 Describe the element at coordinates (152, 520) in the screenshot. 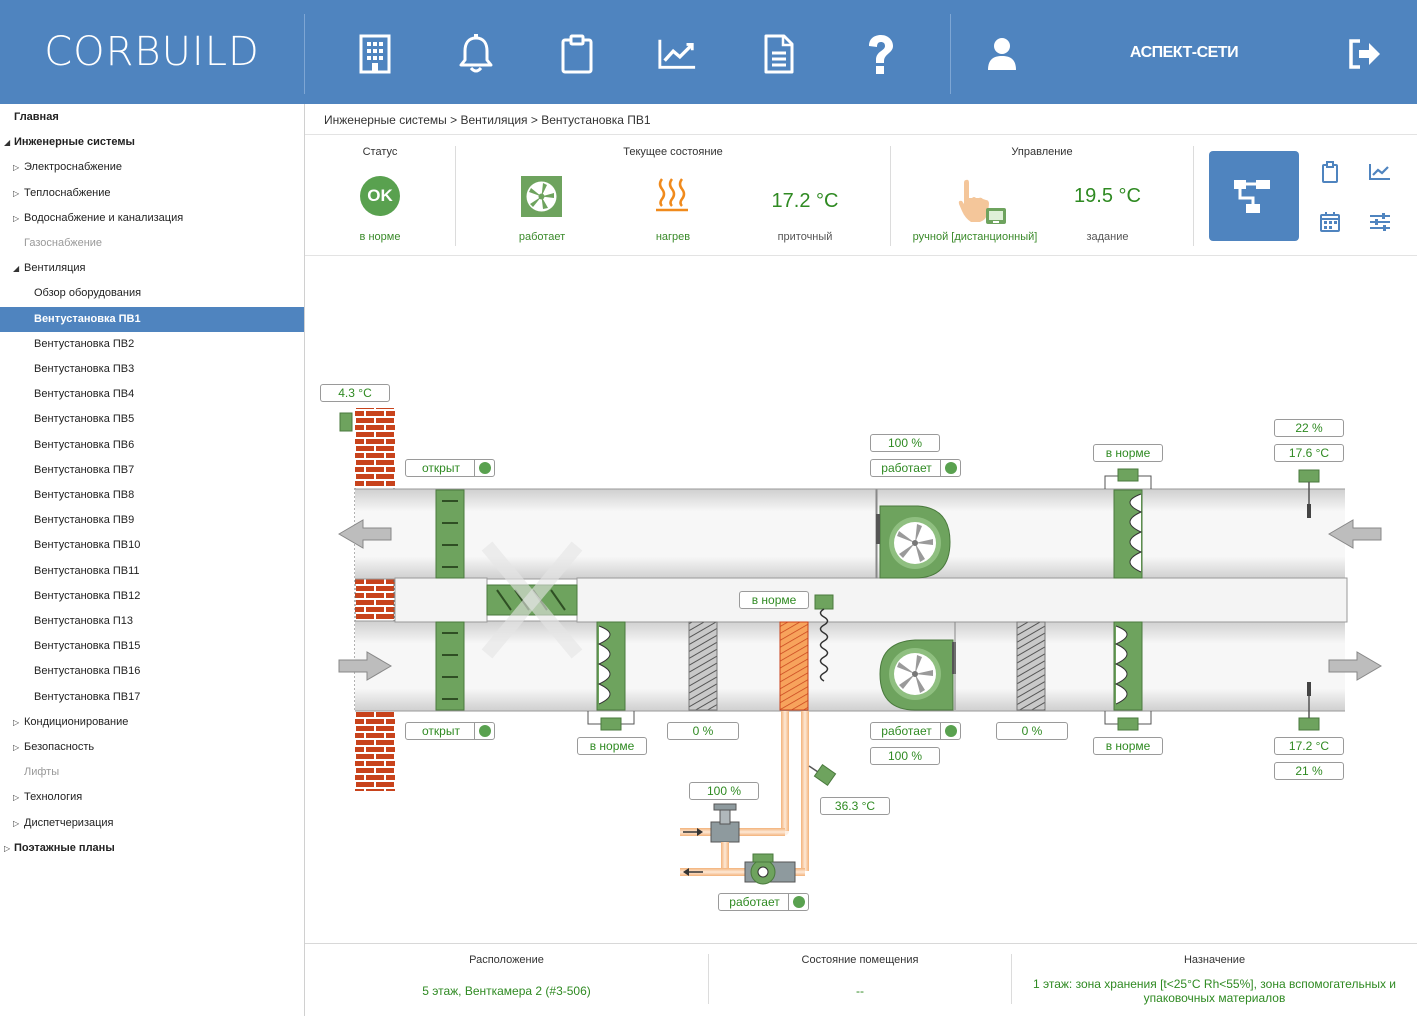

I see `sidebar-item: Вентустановка ПВ9` at that location.